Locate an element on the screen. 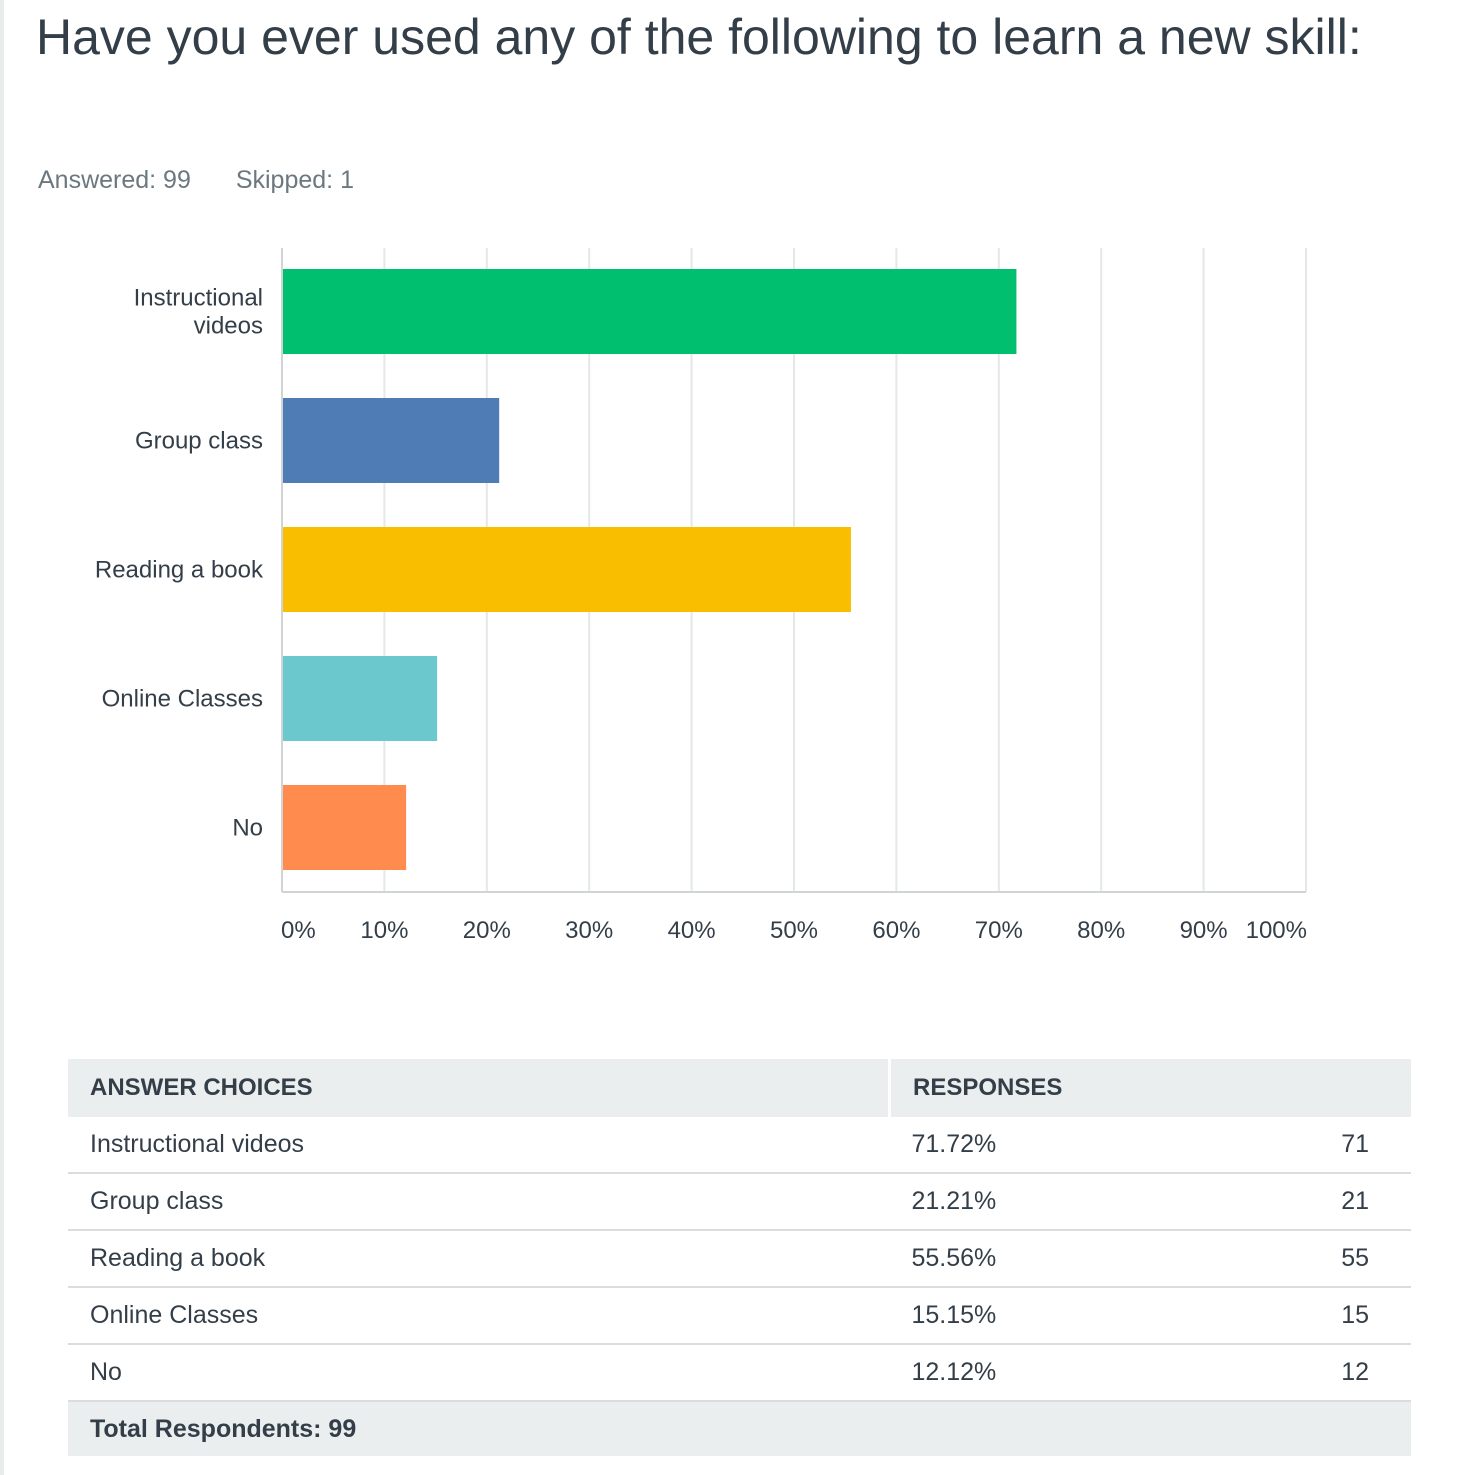  table-header-row: ANSWER CHOICES RESPONSES is located at coordinates (739, 1088).